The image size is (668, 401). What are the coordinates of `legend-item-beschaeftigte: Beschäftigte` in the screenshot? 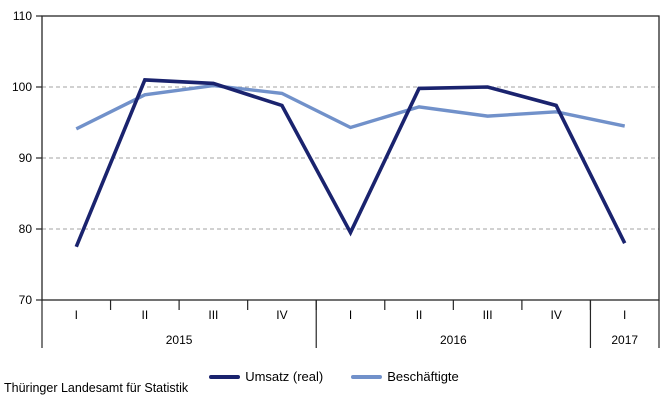 It's located at (405, 376).